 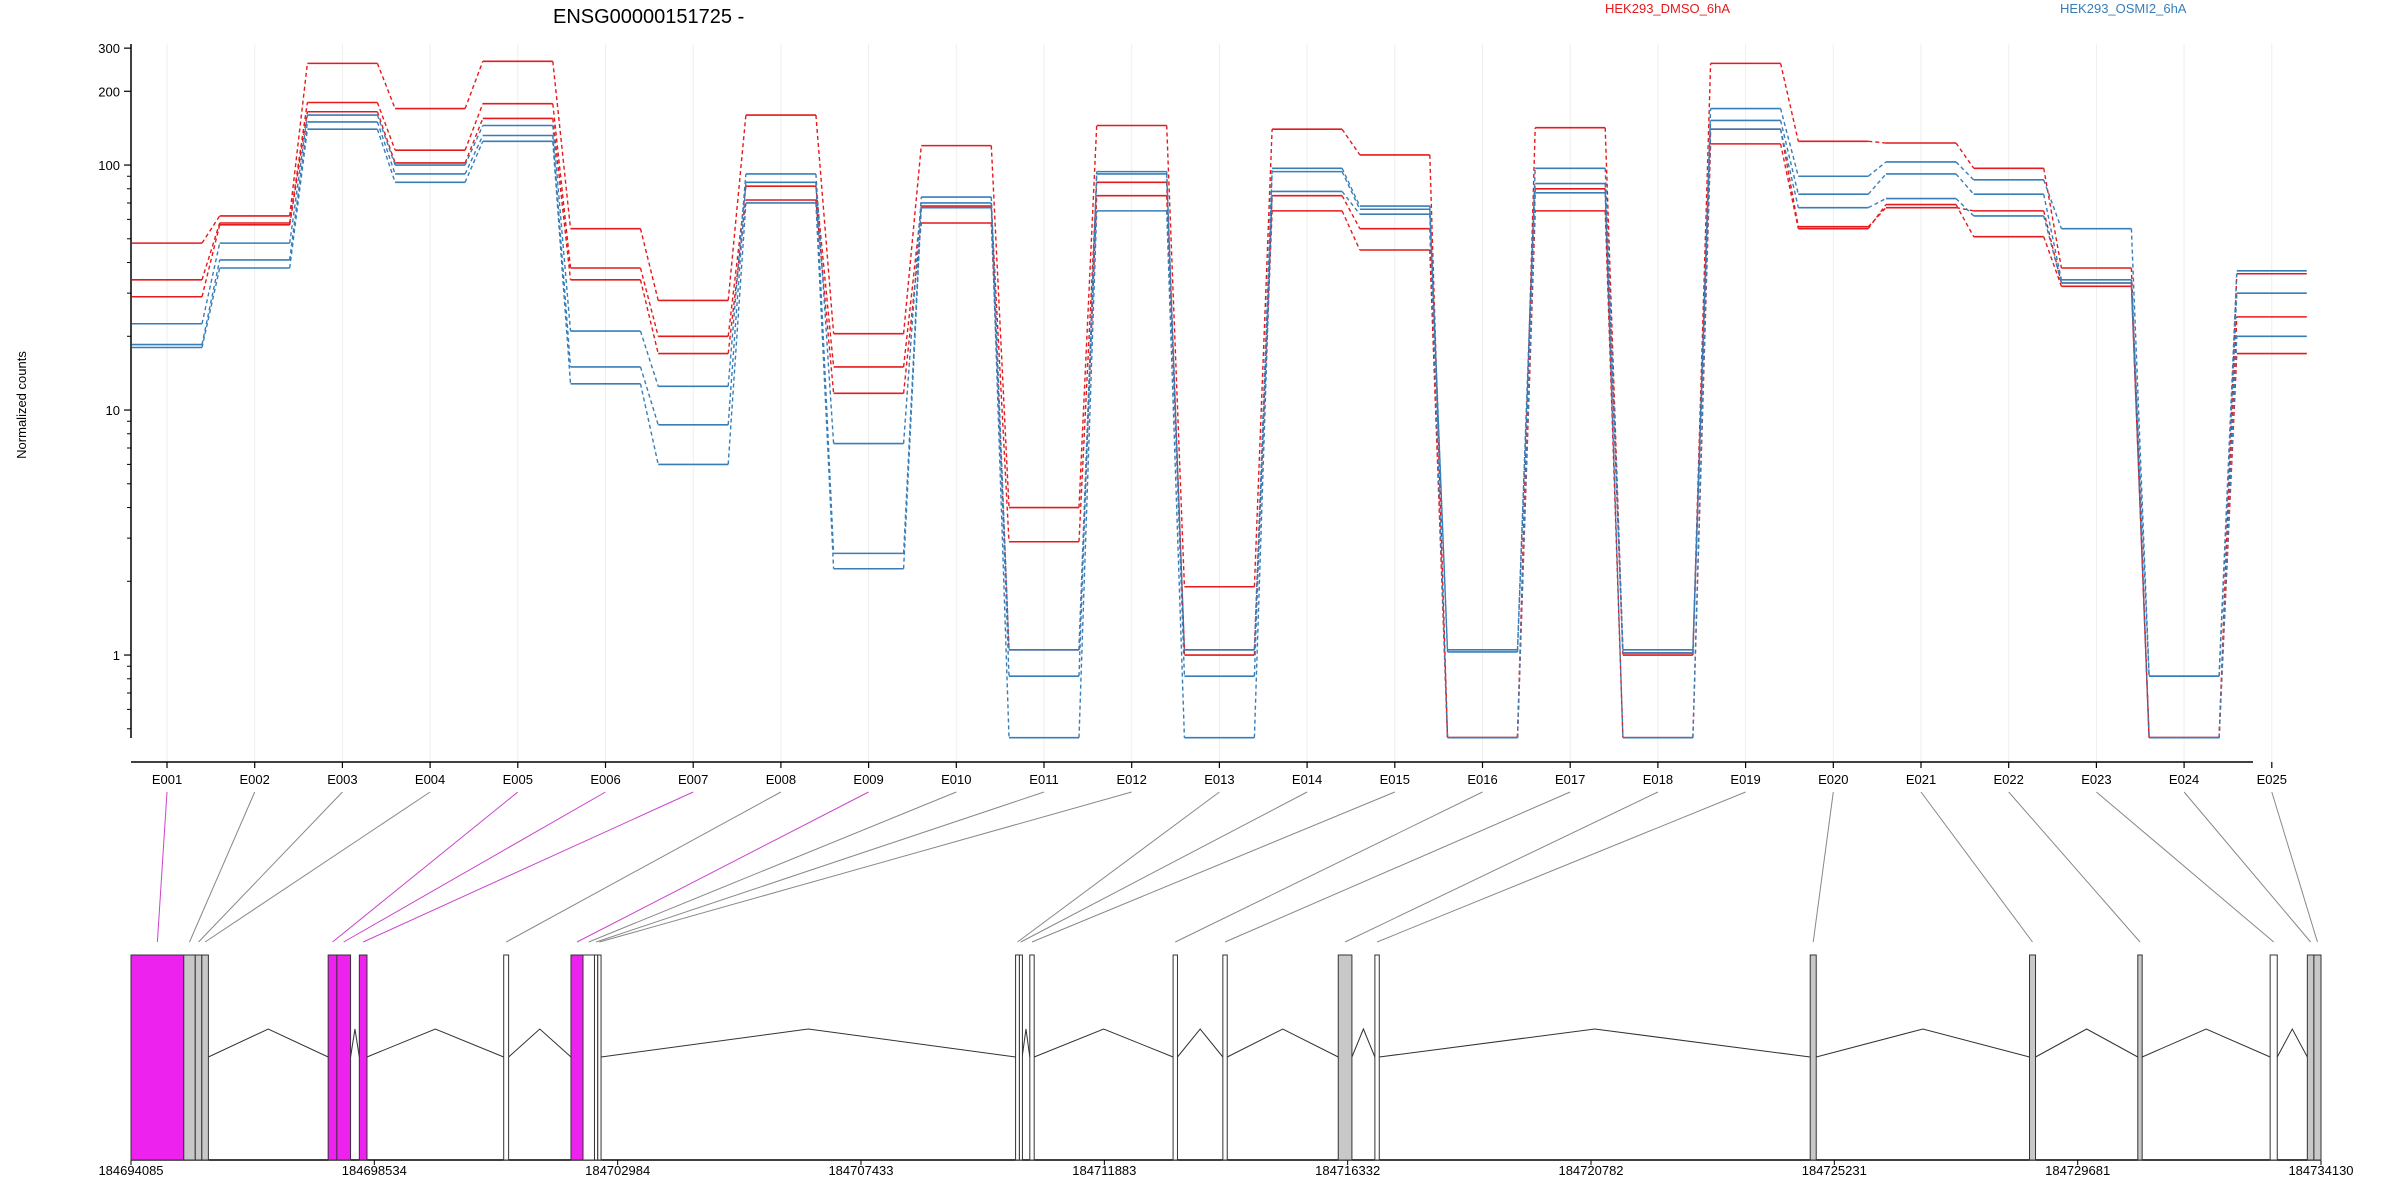 I want to click on exon-block-e023, so click(x=2273, y=1057).